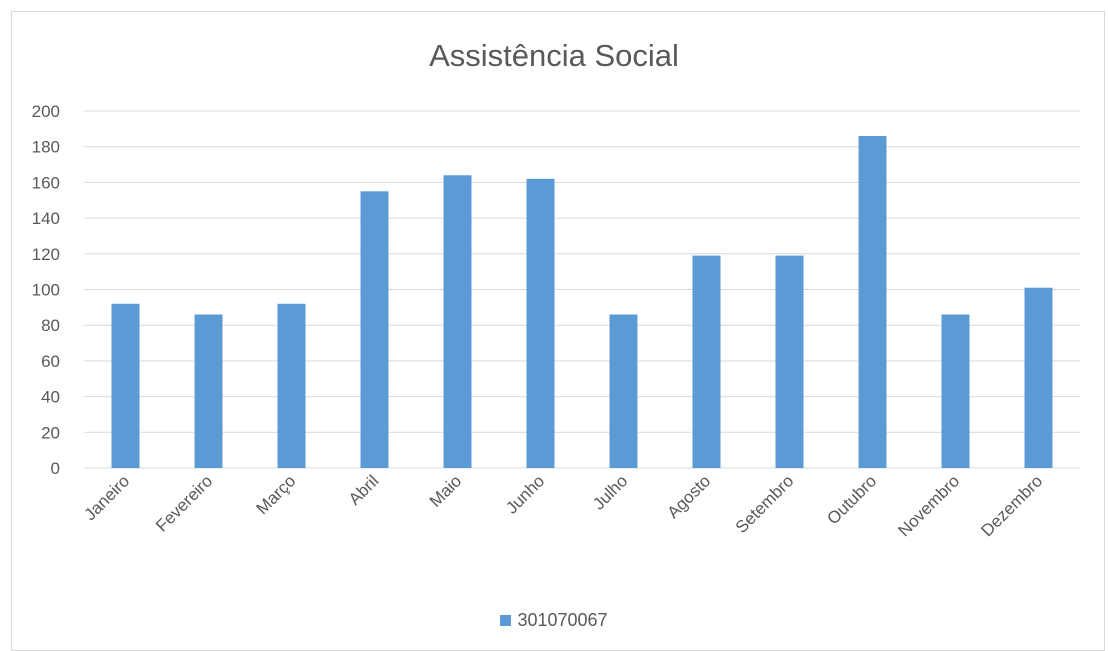 This screenshot has width=1108, height=651. I want to click on y-axis-ticks: 0 20 40 60 80 100 120 140 160 180 200, so click(46, 290).